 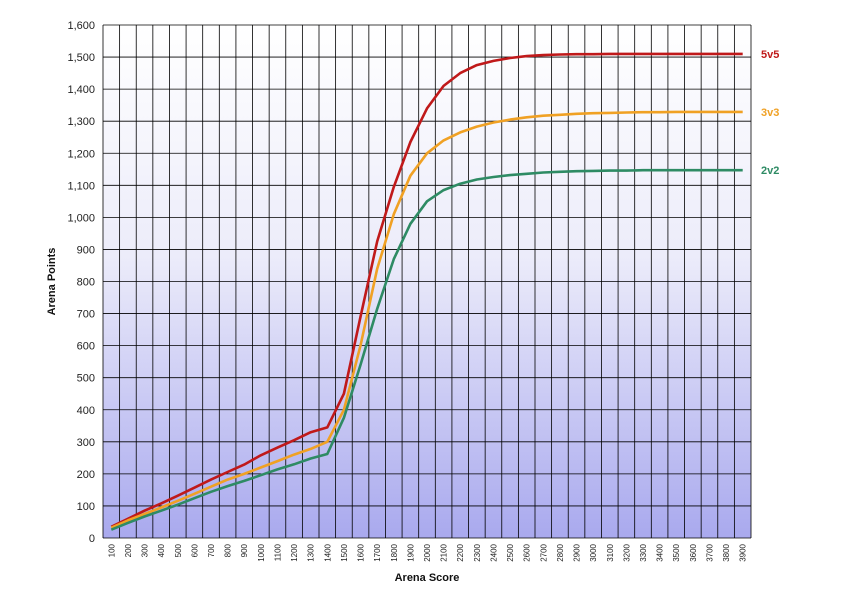 What do you see at coordinates (770, 171) in the screenshot?
I see `series-label-2v2: 2v2` at bounding box center [770, 171].